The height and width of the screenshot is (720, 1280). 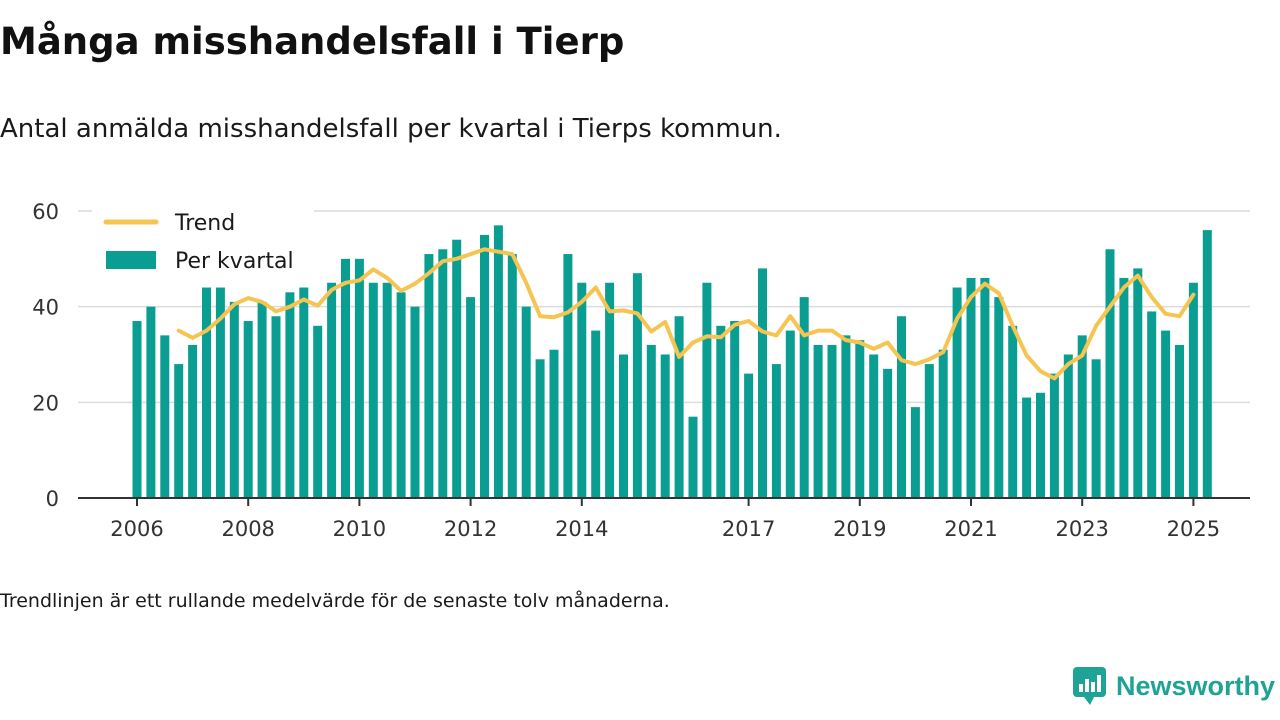 What do you see at coordinates (131, 260) in the screenshot?
I see `legend-bar-swatch` at bounding box center [131, 260].